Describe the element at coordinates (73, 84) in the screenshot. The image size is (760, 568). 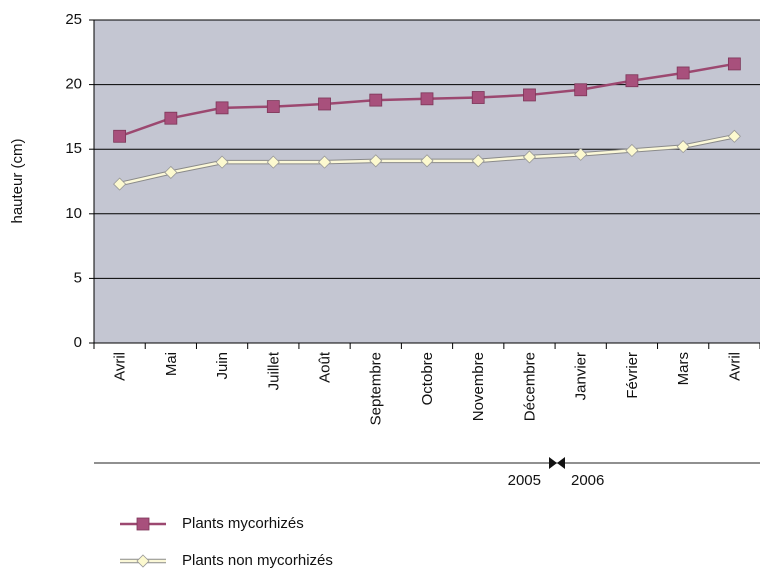
I see `y-tick-label: 20` at that location.